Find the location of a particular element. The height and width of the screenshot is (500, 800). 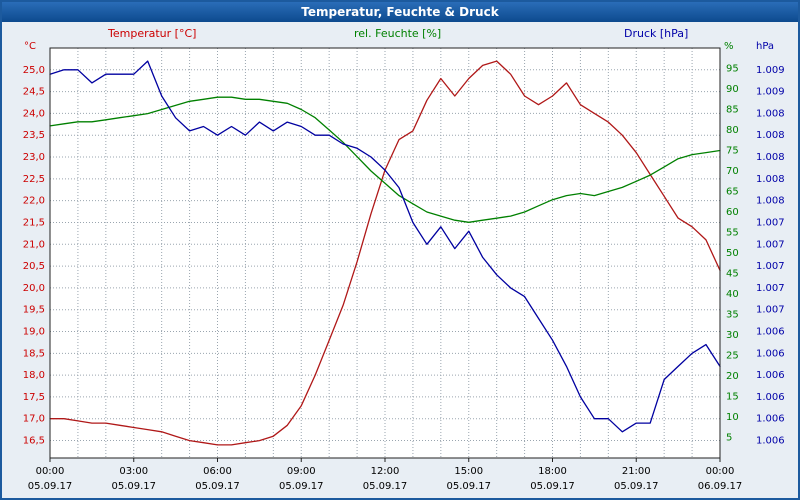

temperature-tick-label: 18,5 is located at coordinates (34, 353).